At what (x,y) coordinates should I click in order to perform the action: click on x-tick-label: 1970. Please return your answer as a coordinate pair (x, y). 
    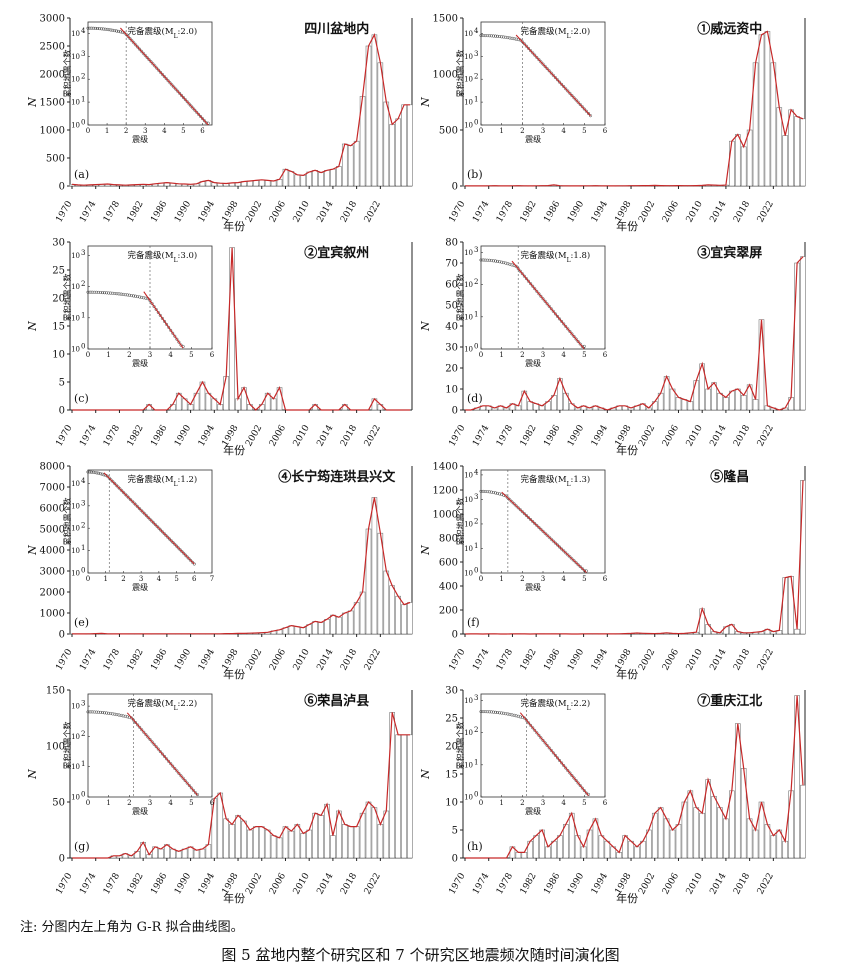
    Looking at the image, I should click on (457, 883).